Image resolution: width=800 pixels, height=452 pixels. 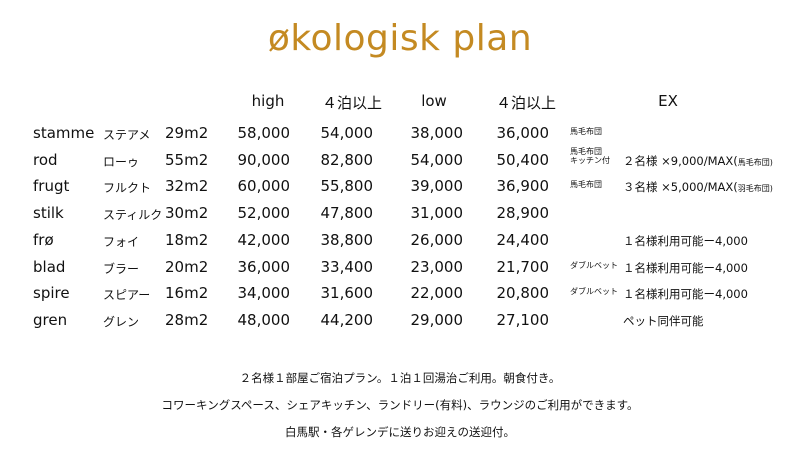 I want to click on room-extra: ３名様 ×5,000/MAX(羽毛布団), so click(x=698, y=187).